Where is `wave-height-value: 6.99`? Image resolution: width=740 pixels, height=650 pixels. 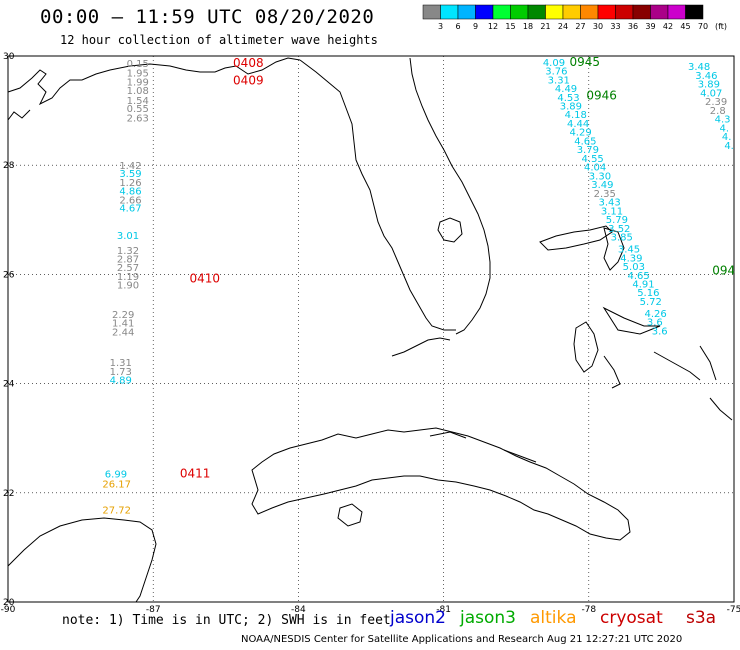 wave-height-value: 6.99 is located at coordinates (116, 475).